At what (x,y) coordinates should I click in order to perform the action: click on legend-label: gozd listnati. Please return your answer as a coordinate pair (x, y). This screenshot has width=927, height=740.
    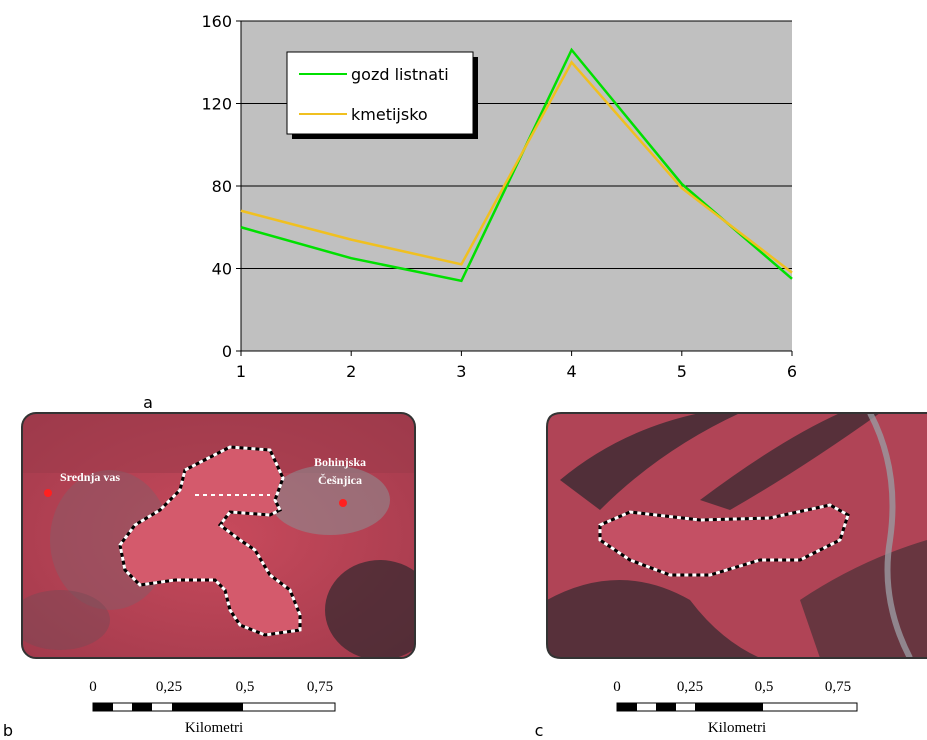
    Looking at the image, I should click on (400, 74).